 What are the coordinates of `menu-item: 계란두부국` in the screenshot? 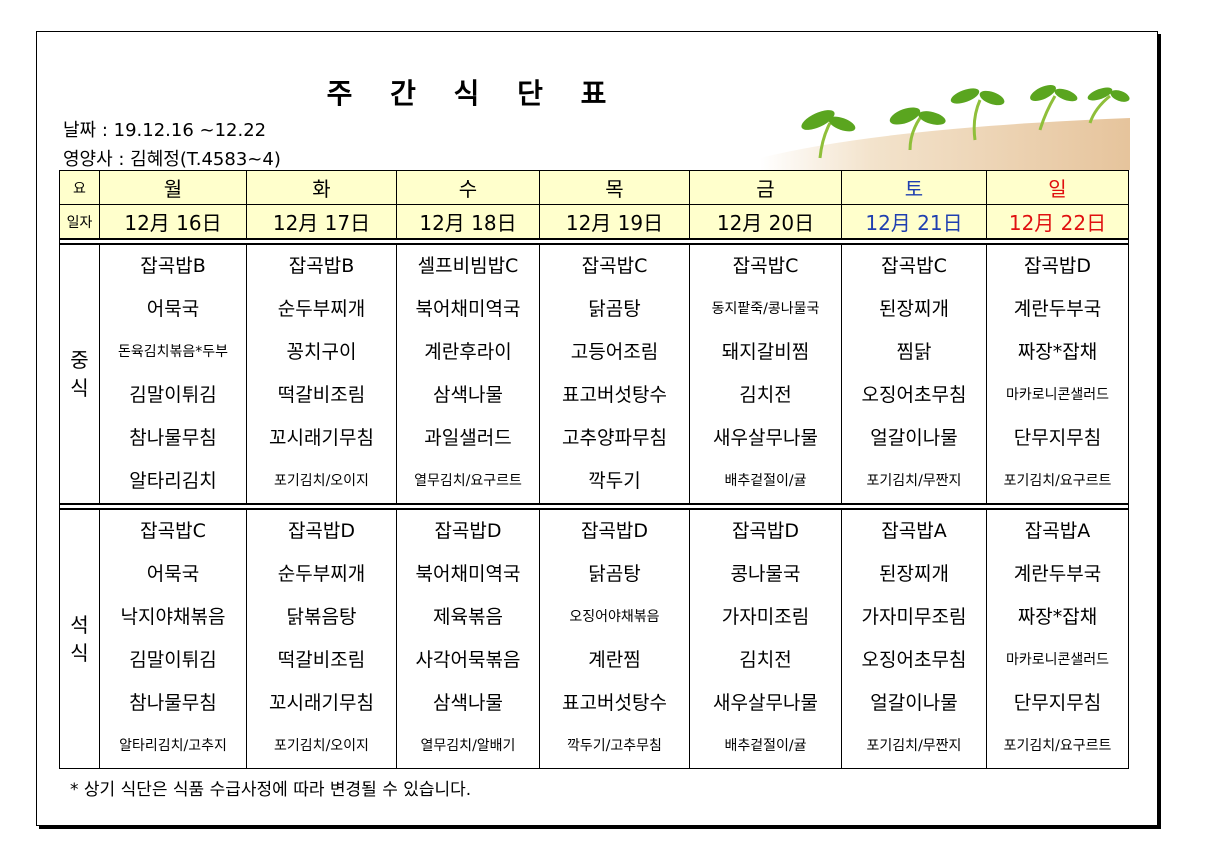 It's located at (1057, 574).